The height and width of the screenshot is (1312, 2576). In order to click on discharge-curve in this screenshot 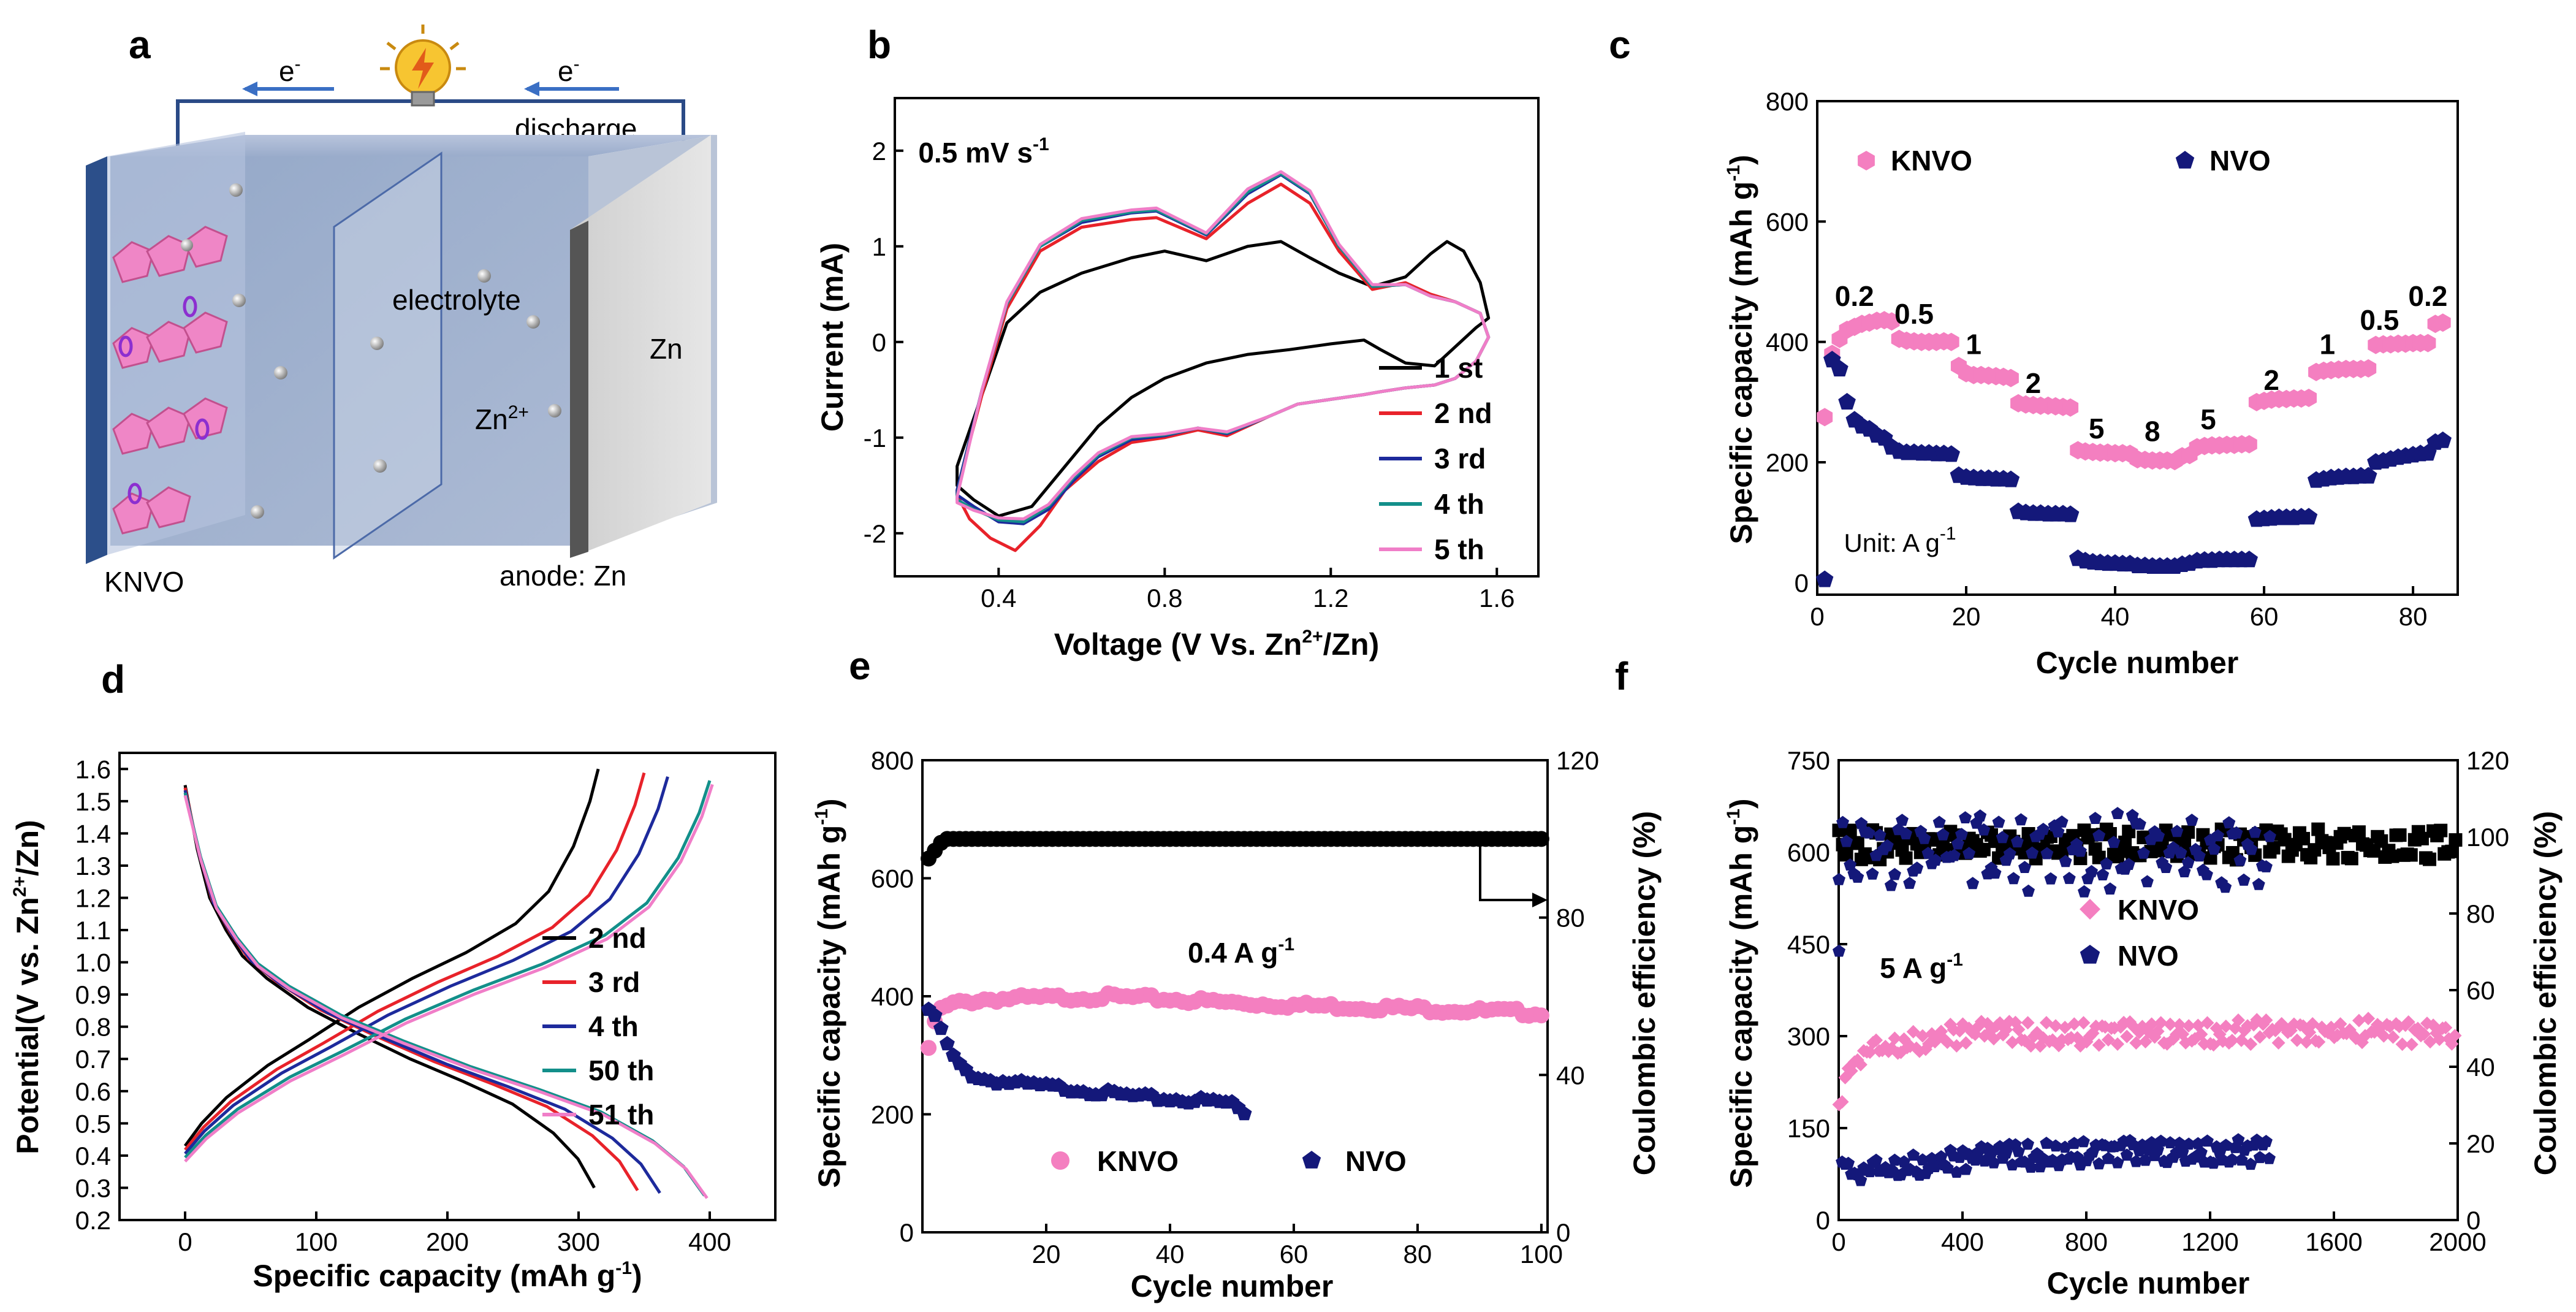, I will do `click(446, 997)`.